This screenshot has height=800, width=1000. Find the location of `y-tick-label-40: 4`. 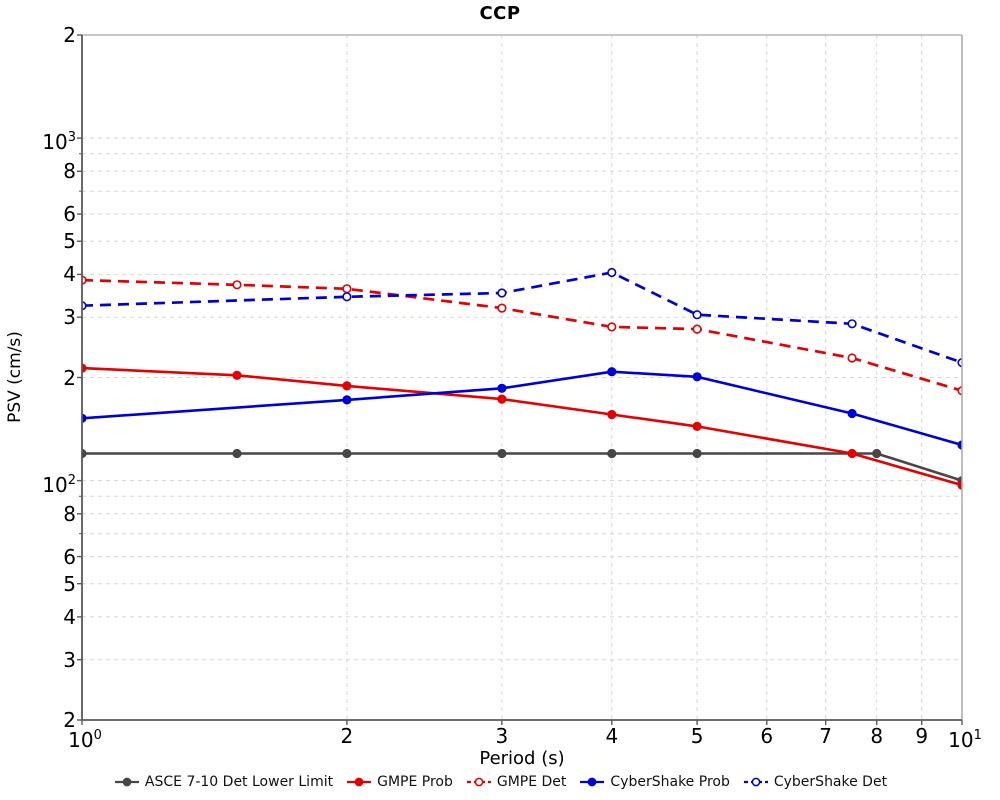

y-tick-label-40: 4 is located at coordinates (38, 617).